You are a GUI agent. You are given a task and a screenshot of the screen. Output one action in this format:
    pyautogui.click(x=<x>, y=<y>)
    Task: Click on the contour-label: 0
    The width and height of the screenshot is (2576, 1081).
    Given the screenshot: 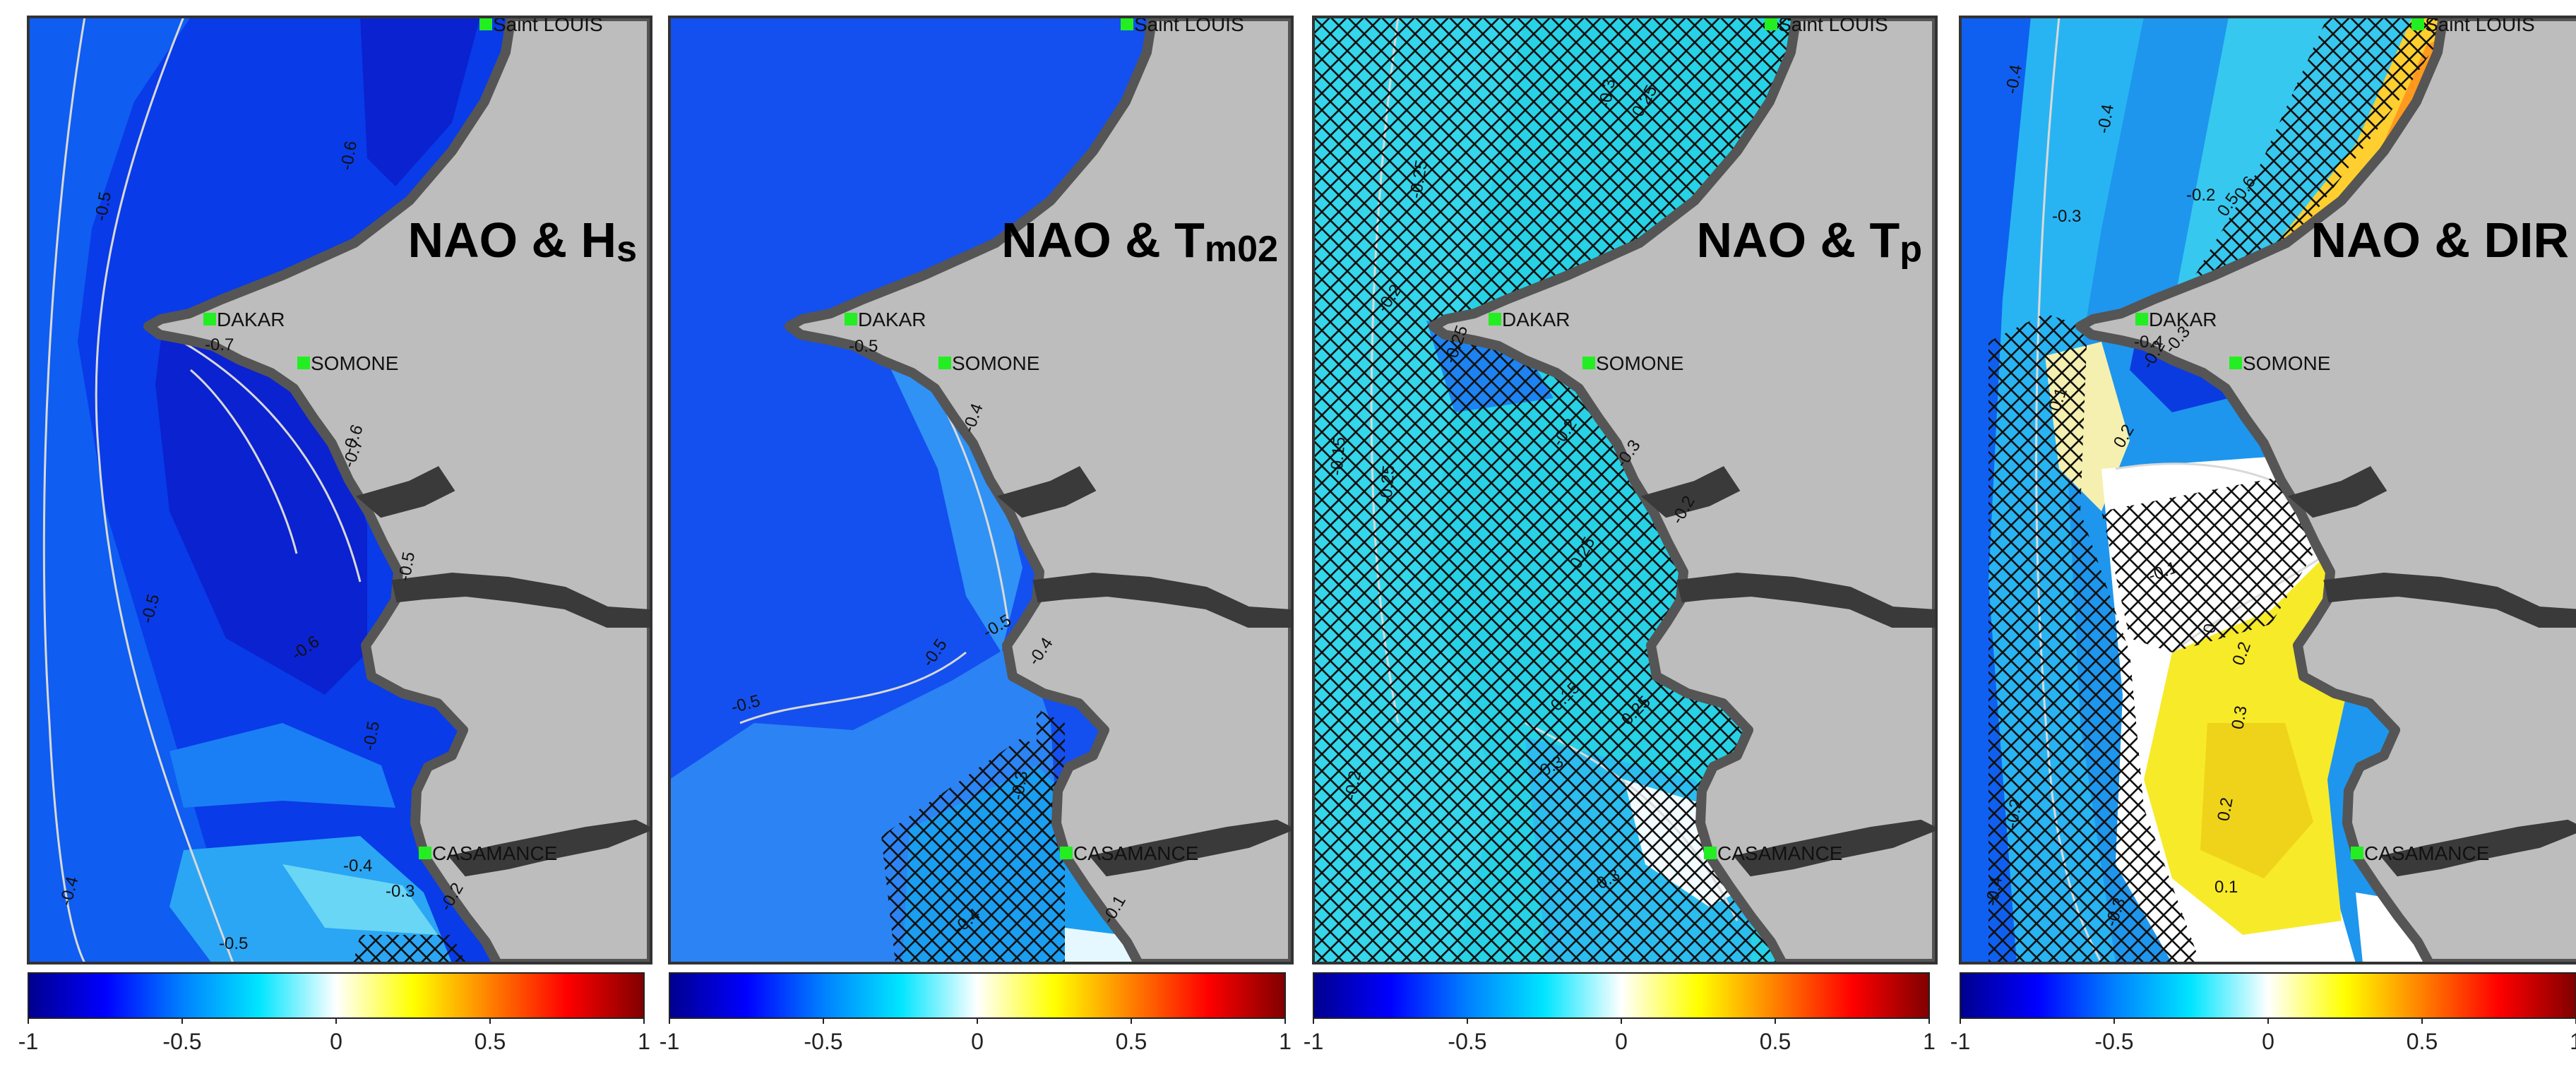 What is the action you would take?
    pyautogui.click(x=2210, y=628)
    